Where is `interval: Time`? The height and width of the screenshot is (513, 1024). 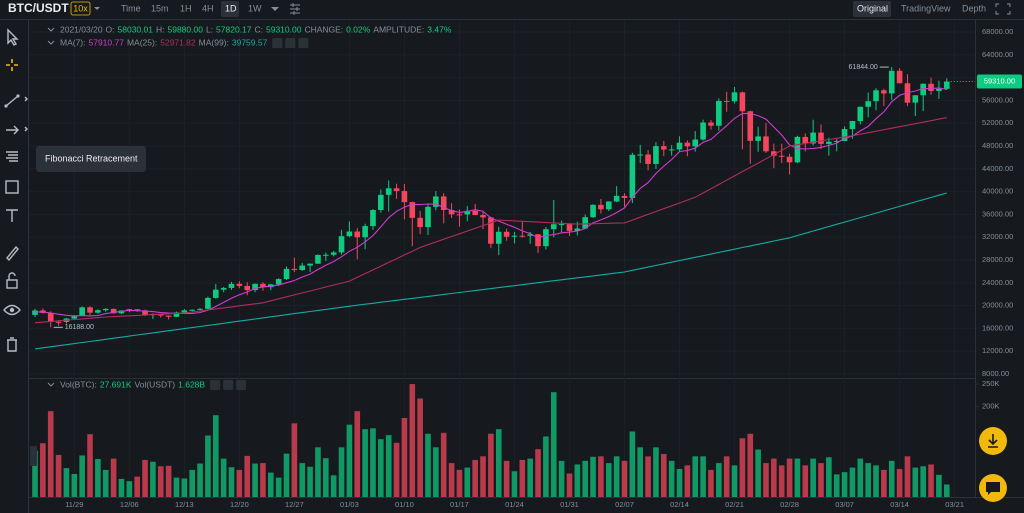 interval: Time is located at coordinates (131, 8).